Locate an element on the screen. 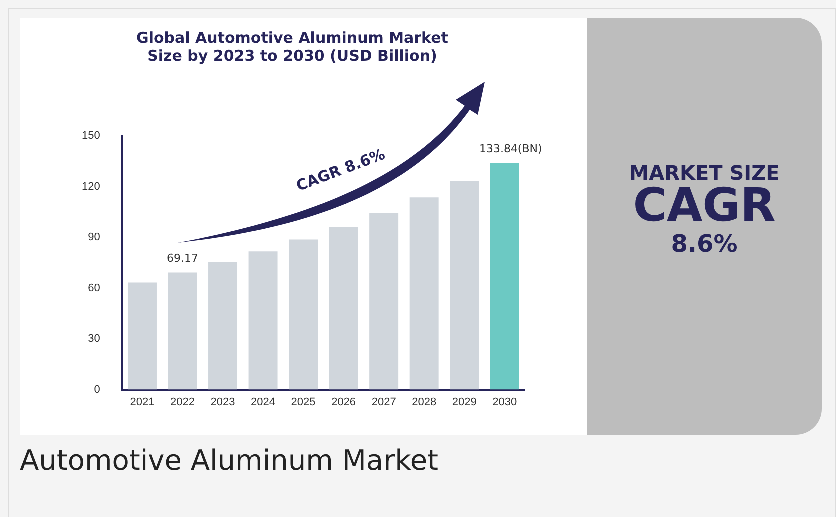  x-tick-label: 2023 is located at coordinates (223, 402).